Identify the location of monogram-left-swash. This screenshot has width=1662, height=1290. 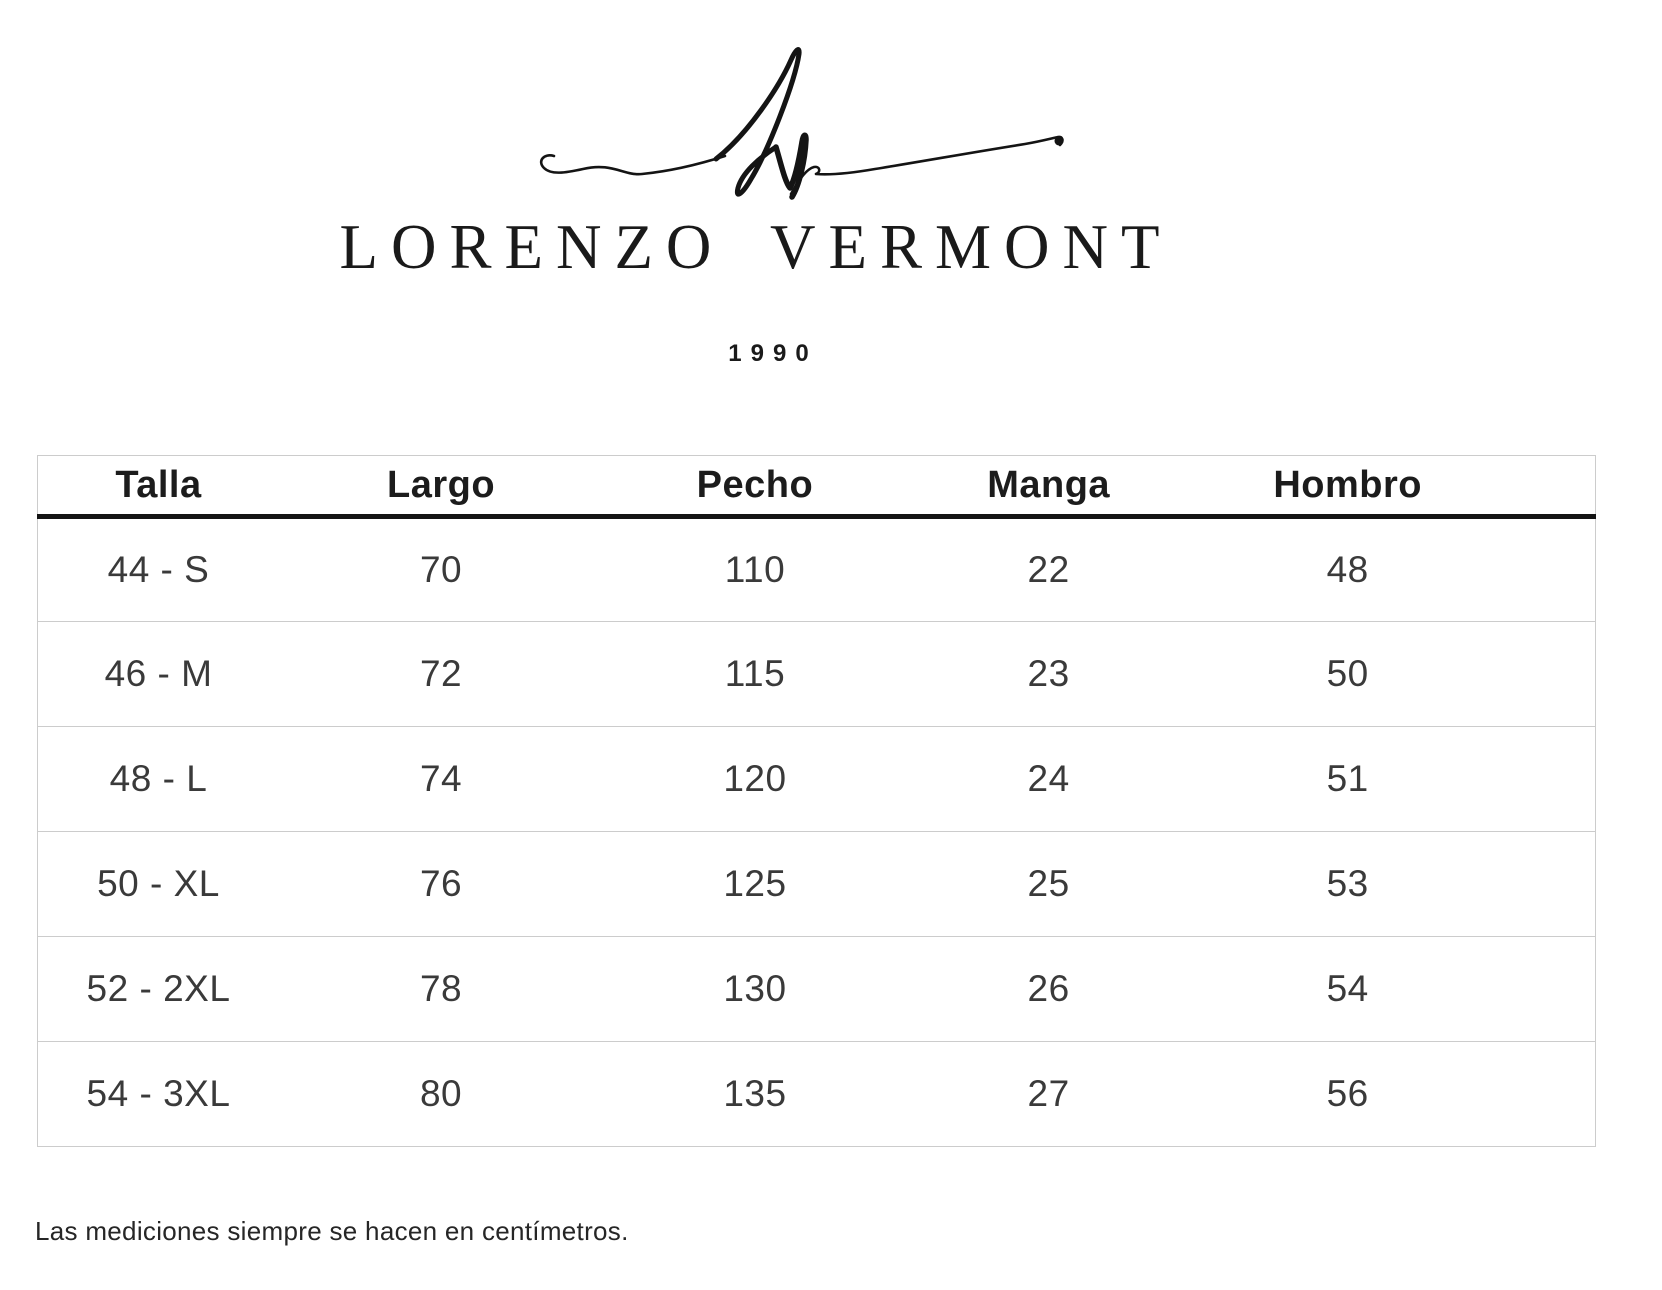
(633, 165).